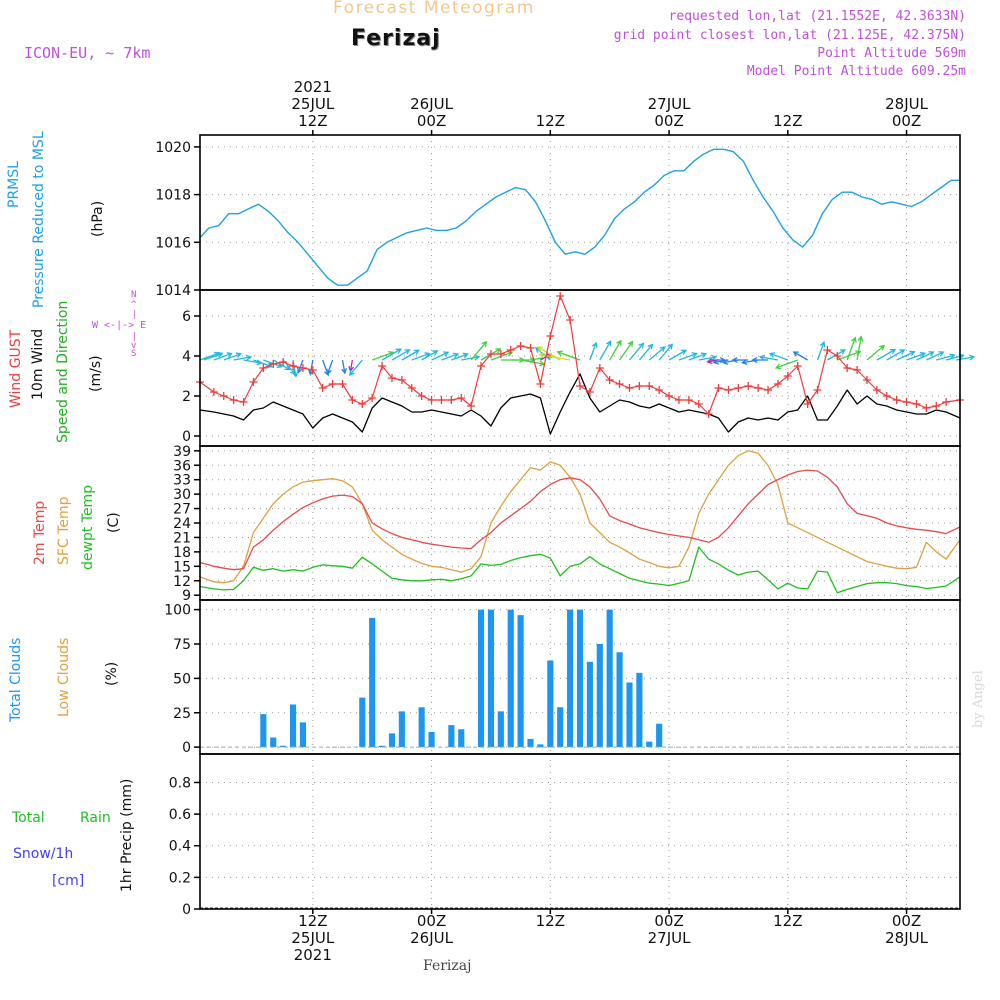  What do you see at coordinates (180, 783) in the screenshot?
I see `precip-ytick-label: 0.8` at bounding box center [180, 783].